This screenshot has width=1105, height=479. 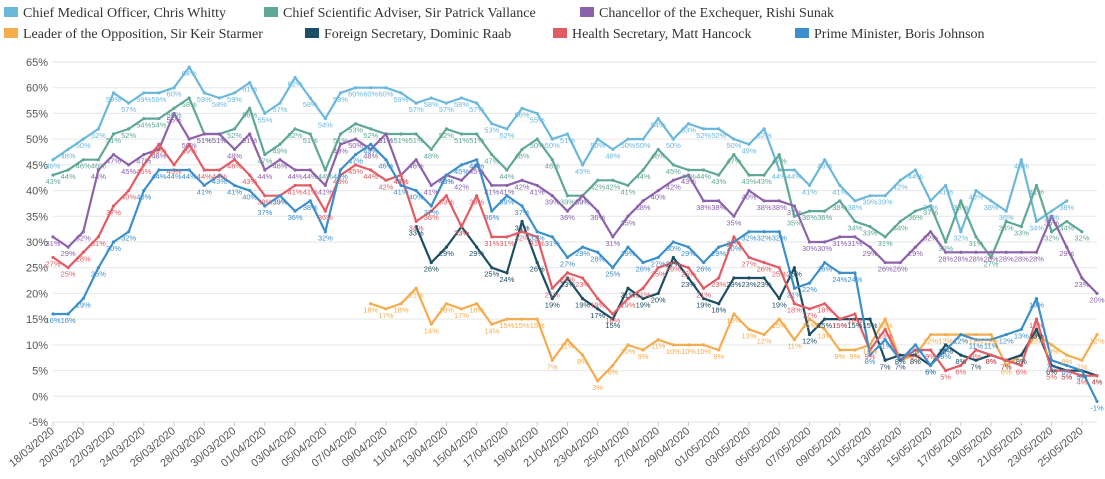 I want to click on data-label: 7%, so click(x=976, y=366).